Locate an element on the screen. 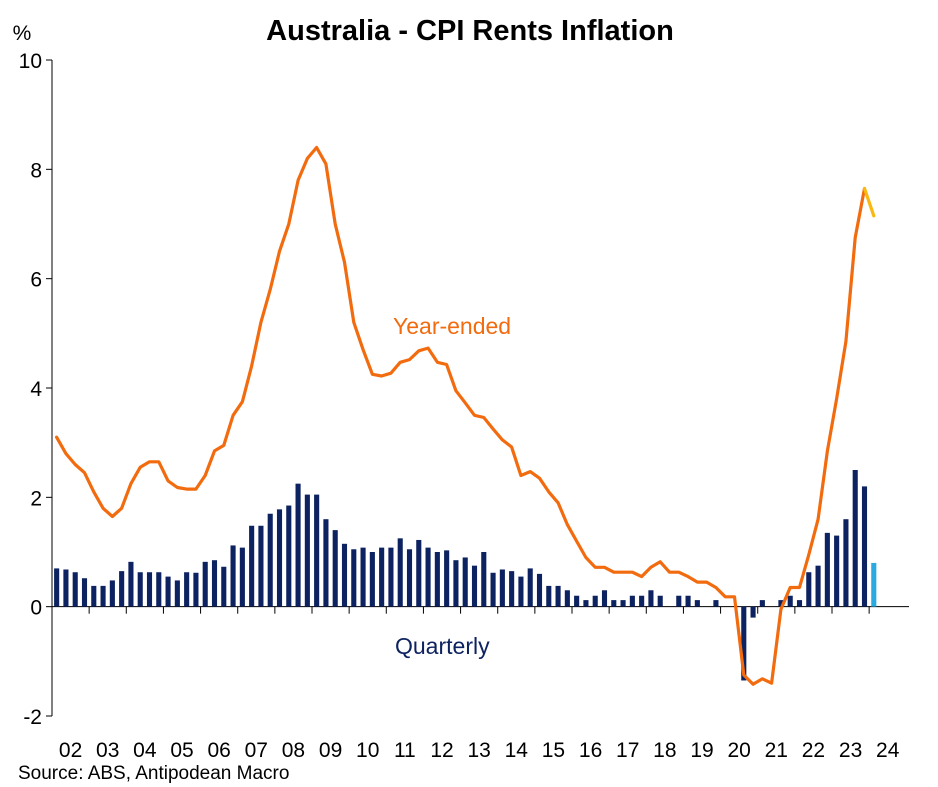 Image resolution: width=938 pixels, height=787 pixels. y-tick-label: 2 is located at coordinates (36, 498).